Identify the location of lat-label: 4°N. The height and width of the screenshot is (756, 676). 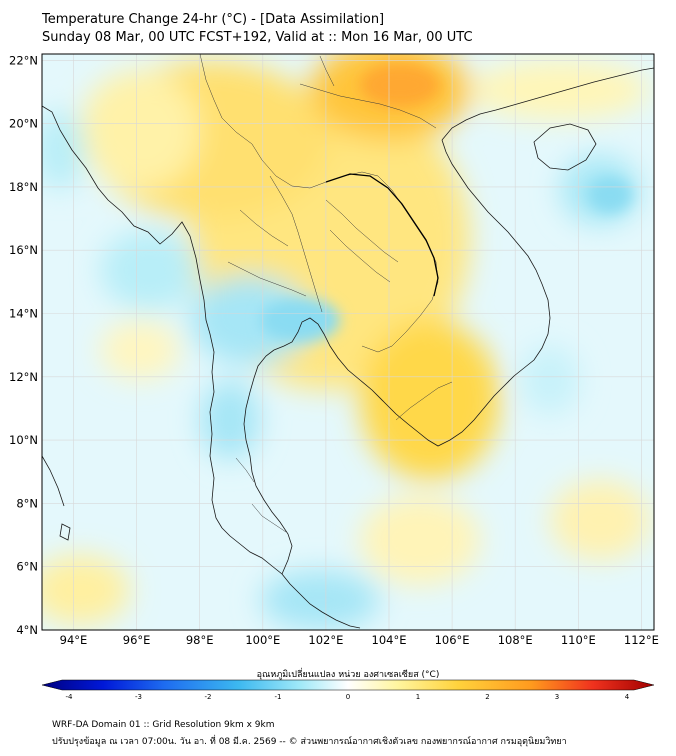
(27, 630).